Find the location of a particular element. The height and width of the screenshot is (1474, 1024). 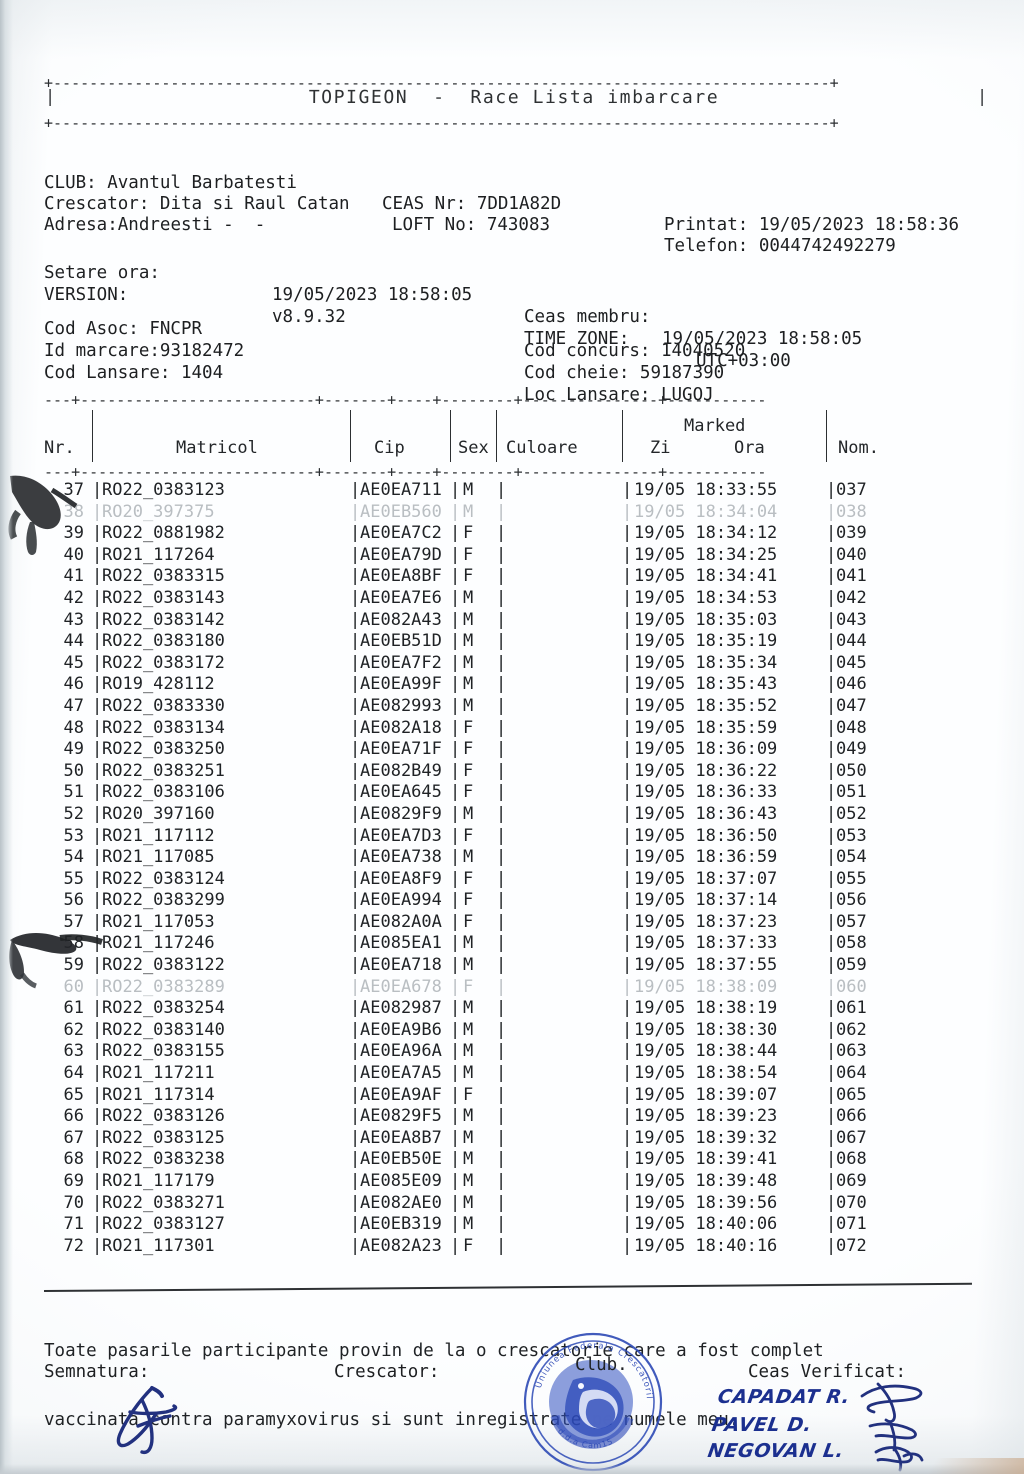

cell-nom: 048 is located at coordinates (851, 727).